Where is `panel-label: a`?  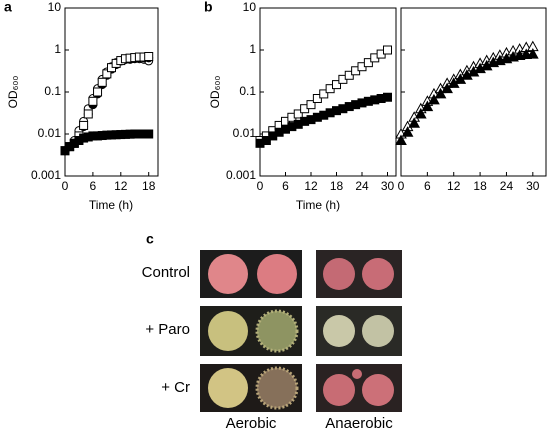
panel-label: a is located at coordinates (8, 7).